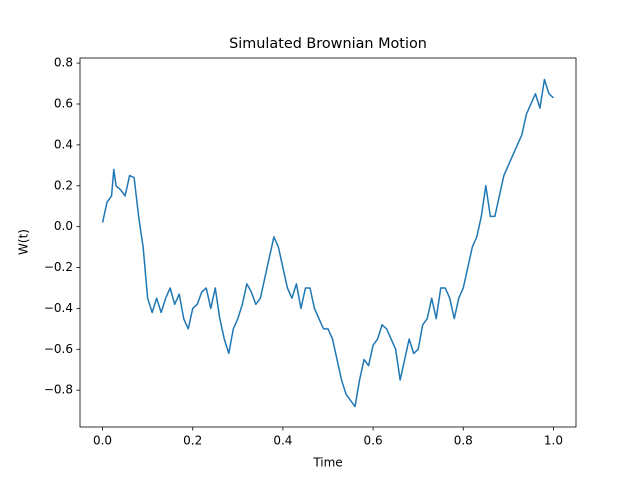  What do you see at coordinates (58, 349) in the screenshot?
I see `y-tick-label: −0.6` at bounding box center [58, 349].